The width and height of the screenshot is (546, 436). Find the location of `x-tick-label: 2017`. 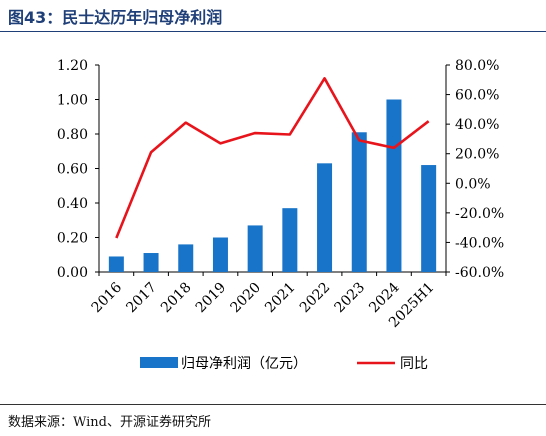

x-tick-label: 2017 is located at coordinates (141, 298).